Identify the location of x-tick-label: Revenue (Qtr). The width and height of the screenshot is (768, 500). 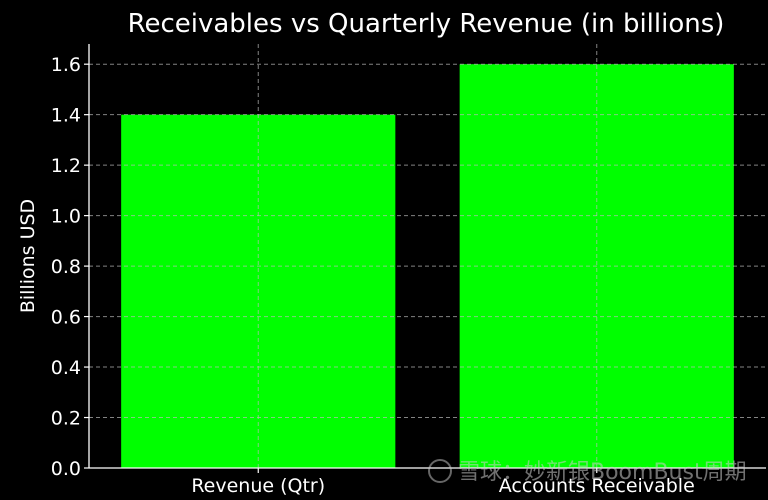
(258, 486).